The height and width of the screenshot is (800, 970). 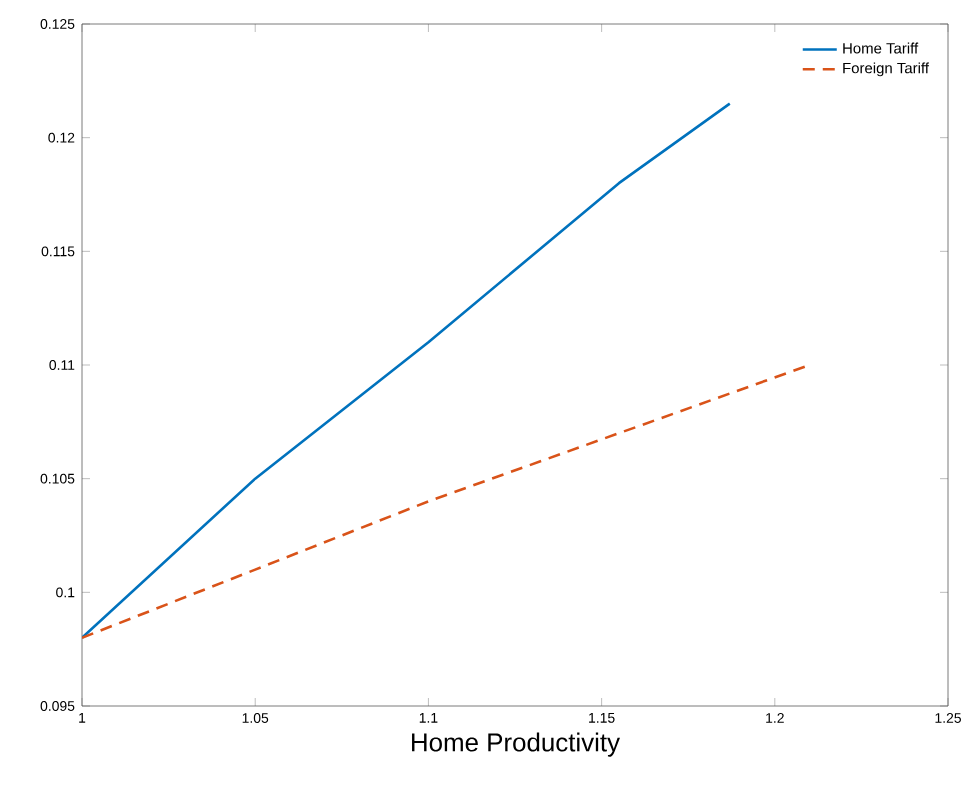 What do you see at coordinates (516, 744) in the screenshot?
I see `x-axis-title: Home Productivity` at bounding box center [516, 744].